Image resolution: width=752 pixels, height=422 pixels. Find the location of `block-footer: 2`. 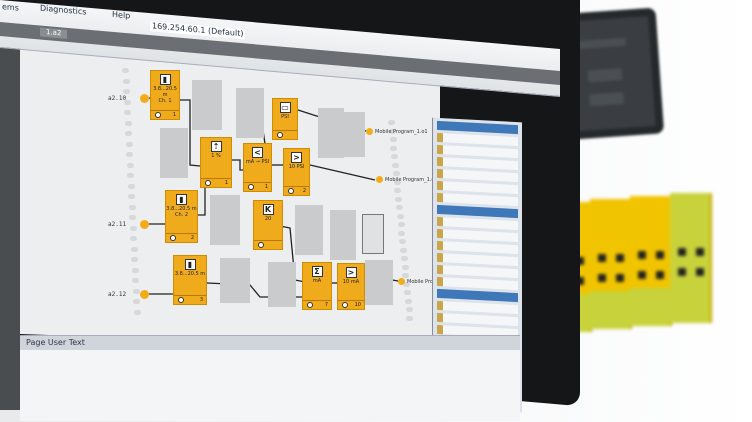

block-footer: 2 is located at coordinates (296, 190).